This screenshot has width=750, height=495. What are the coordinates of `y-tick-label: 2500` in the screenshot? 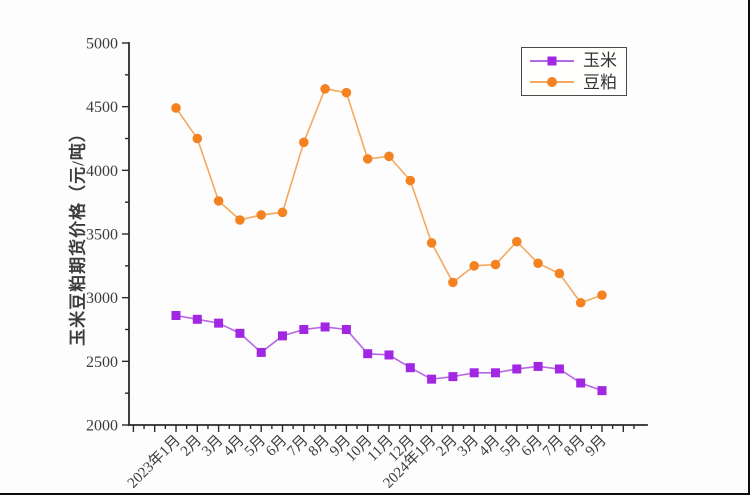 It's located at (102, 362).